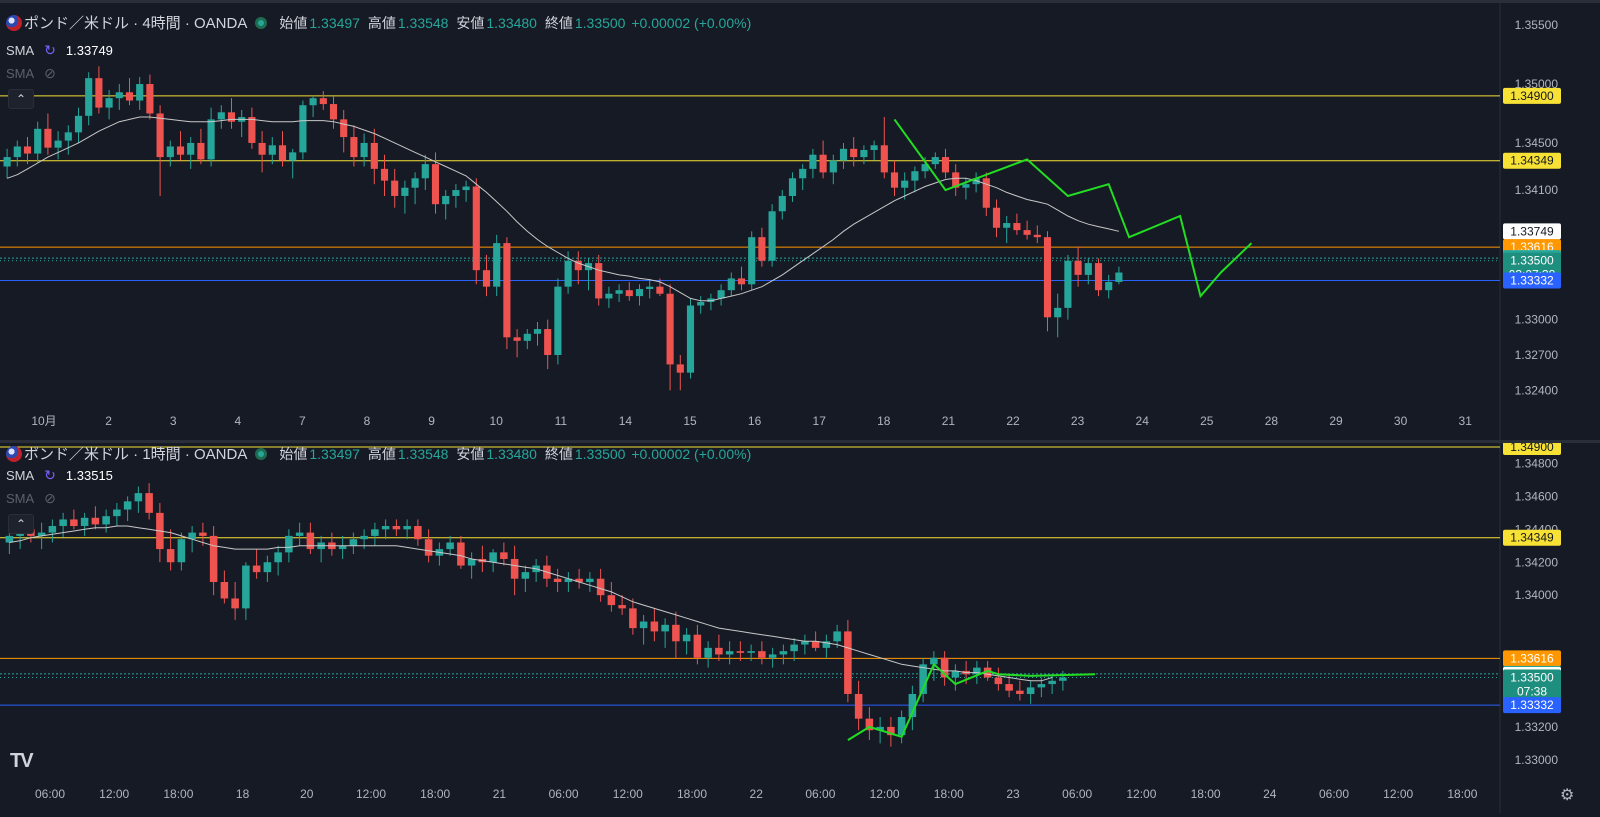  What do you see at coordinates (820, 421) in the screenshot?
I see `x-tick-label: 17` at bounding box center [820, 421].